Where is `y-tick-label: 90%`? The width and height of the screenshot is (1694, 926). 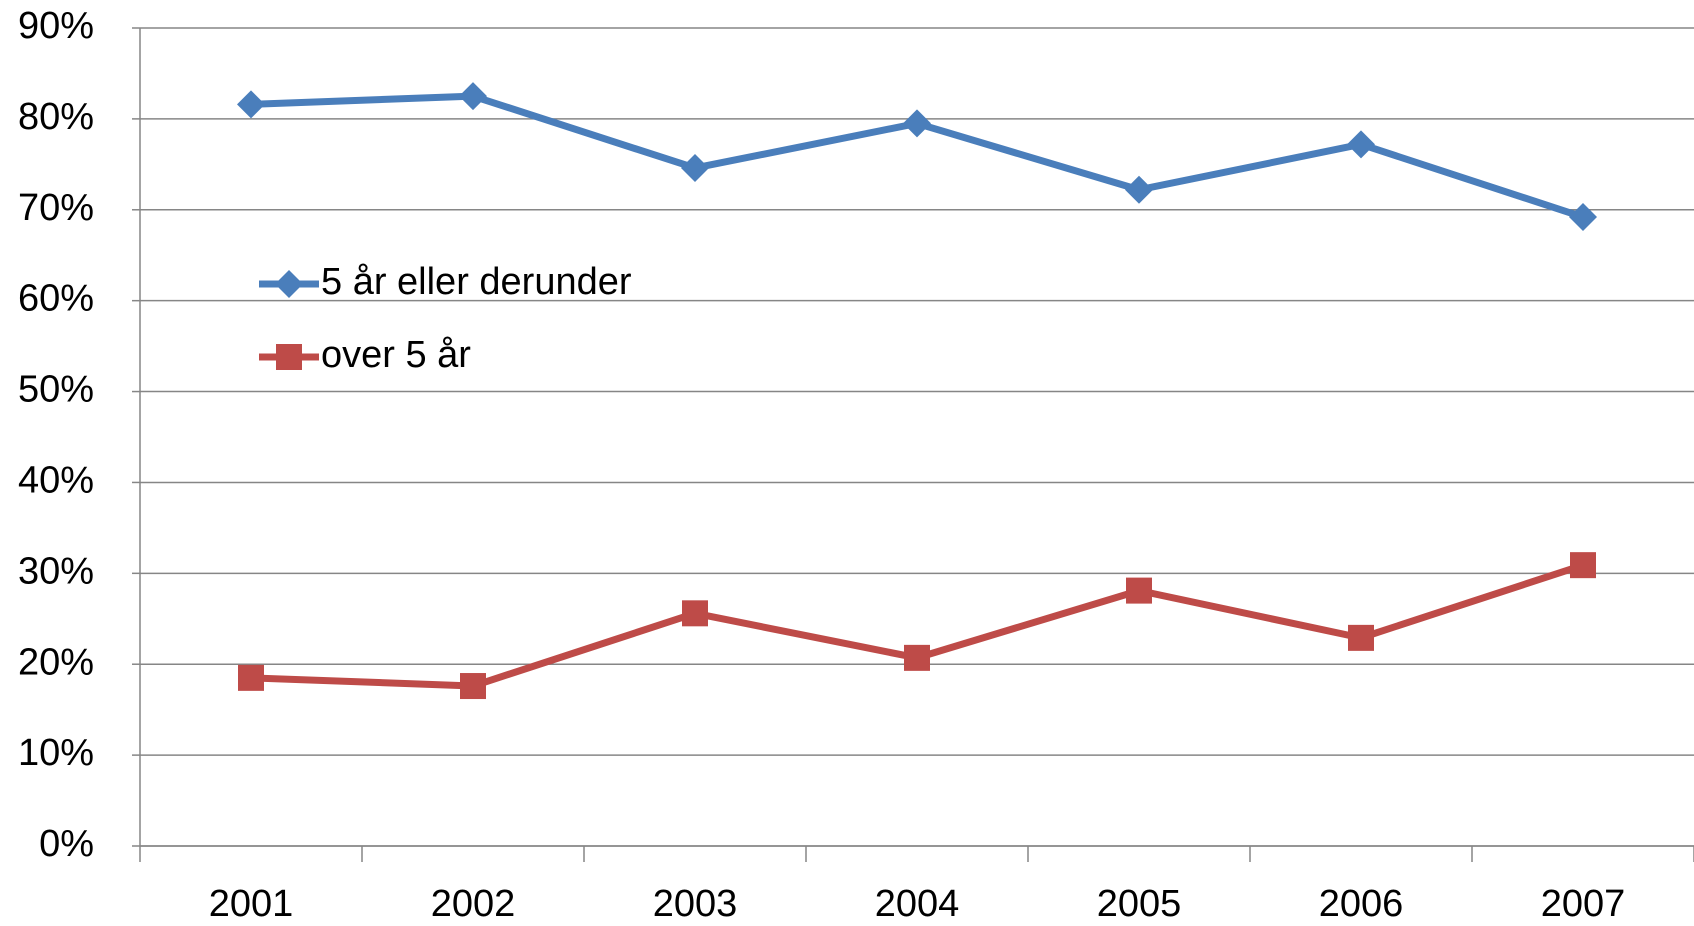
y-tick-label: 90% is located at coordinates (56, 26).